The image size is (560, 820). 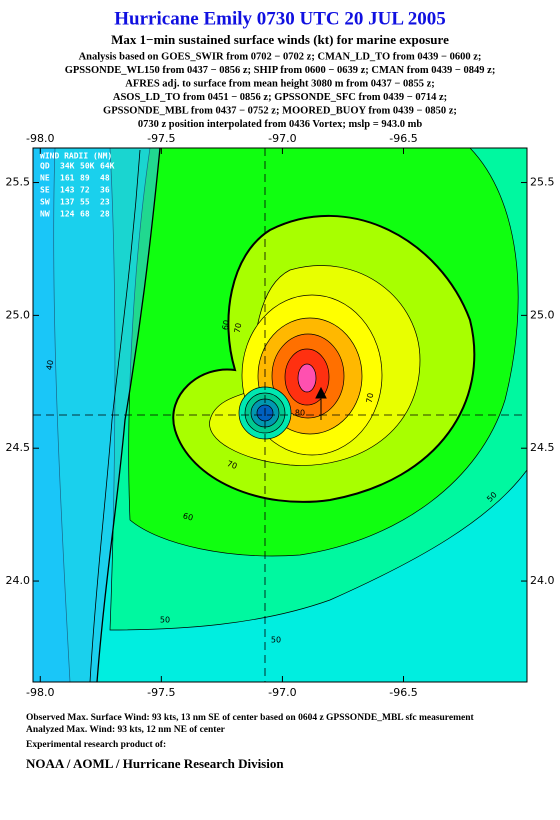 What do you see at coordinates (76, 156) in the screenshot?
I see `radii-title: WIND RADII (NM)` at bounding box center [76, 156].